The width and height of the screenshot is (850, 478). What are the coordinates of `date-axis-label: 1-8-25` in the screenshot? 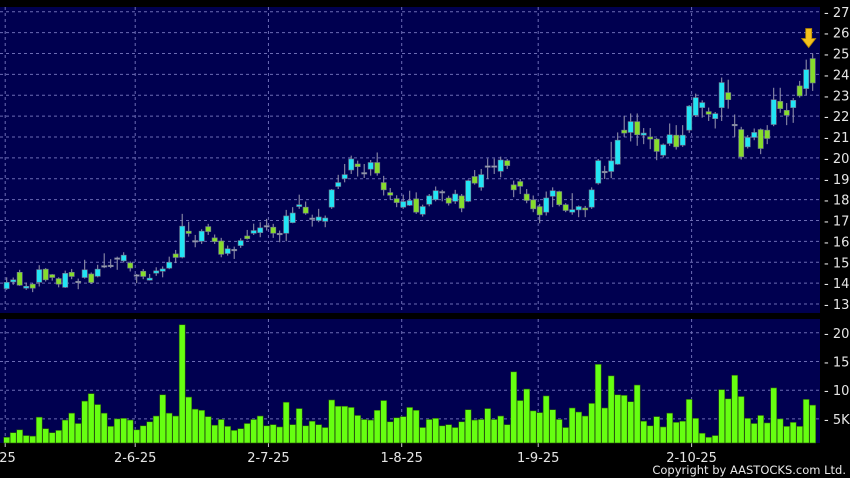 It's located at (401, 458).